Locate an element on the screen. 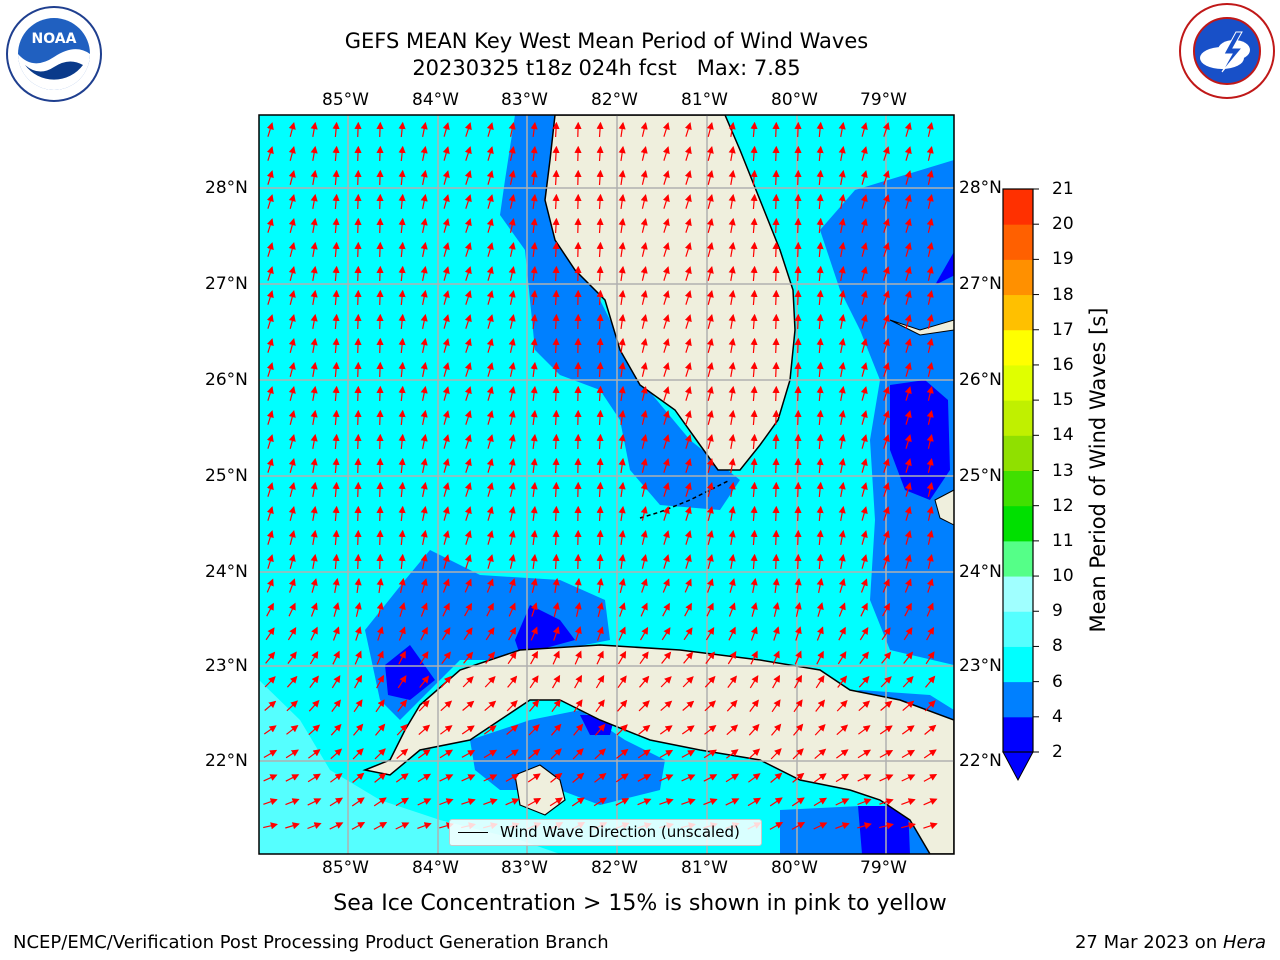 This screenshot has width=1280, height=960. lon-label-bottom: 84°W is located at coordinates (435, 868).